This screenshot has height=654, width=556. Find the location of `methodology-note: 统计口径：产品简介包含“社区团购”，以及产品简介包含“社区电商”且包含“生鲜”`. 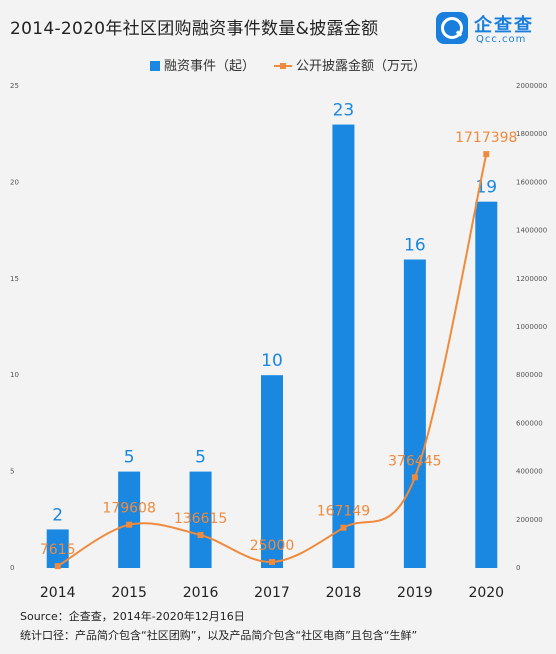

methodology-note: 统计口径：产品简介包含“社区团购”，以及产品简介包含“社区电商”且包含“生鲜” is located at coordinates (219, 635).